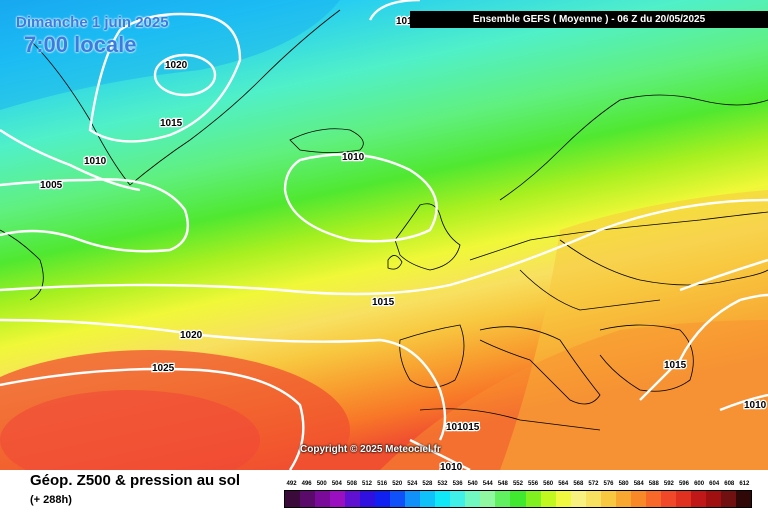  I want to click on scale-label: 568, so click(578, 484).